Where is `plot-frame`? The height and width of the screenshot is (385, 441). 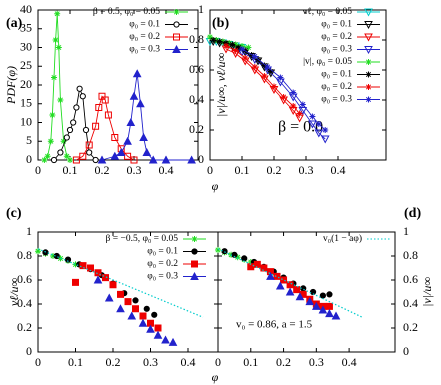 plot-frame is located at coordinates (128, 292).